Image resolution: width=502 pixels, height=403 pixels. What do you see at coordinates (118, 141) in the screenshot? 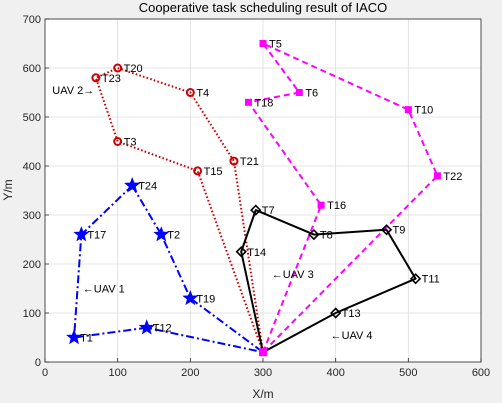
I see `marker-t3` at bounding box center [118, 141].